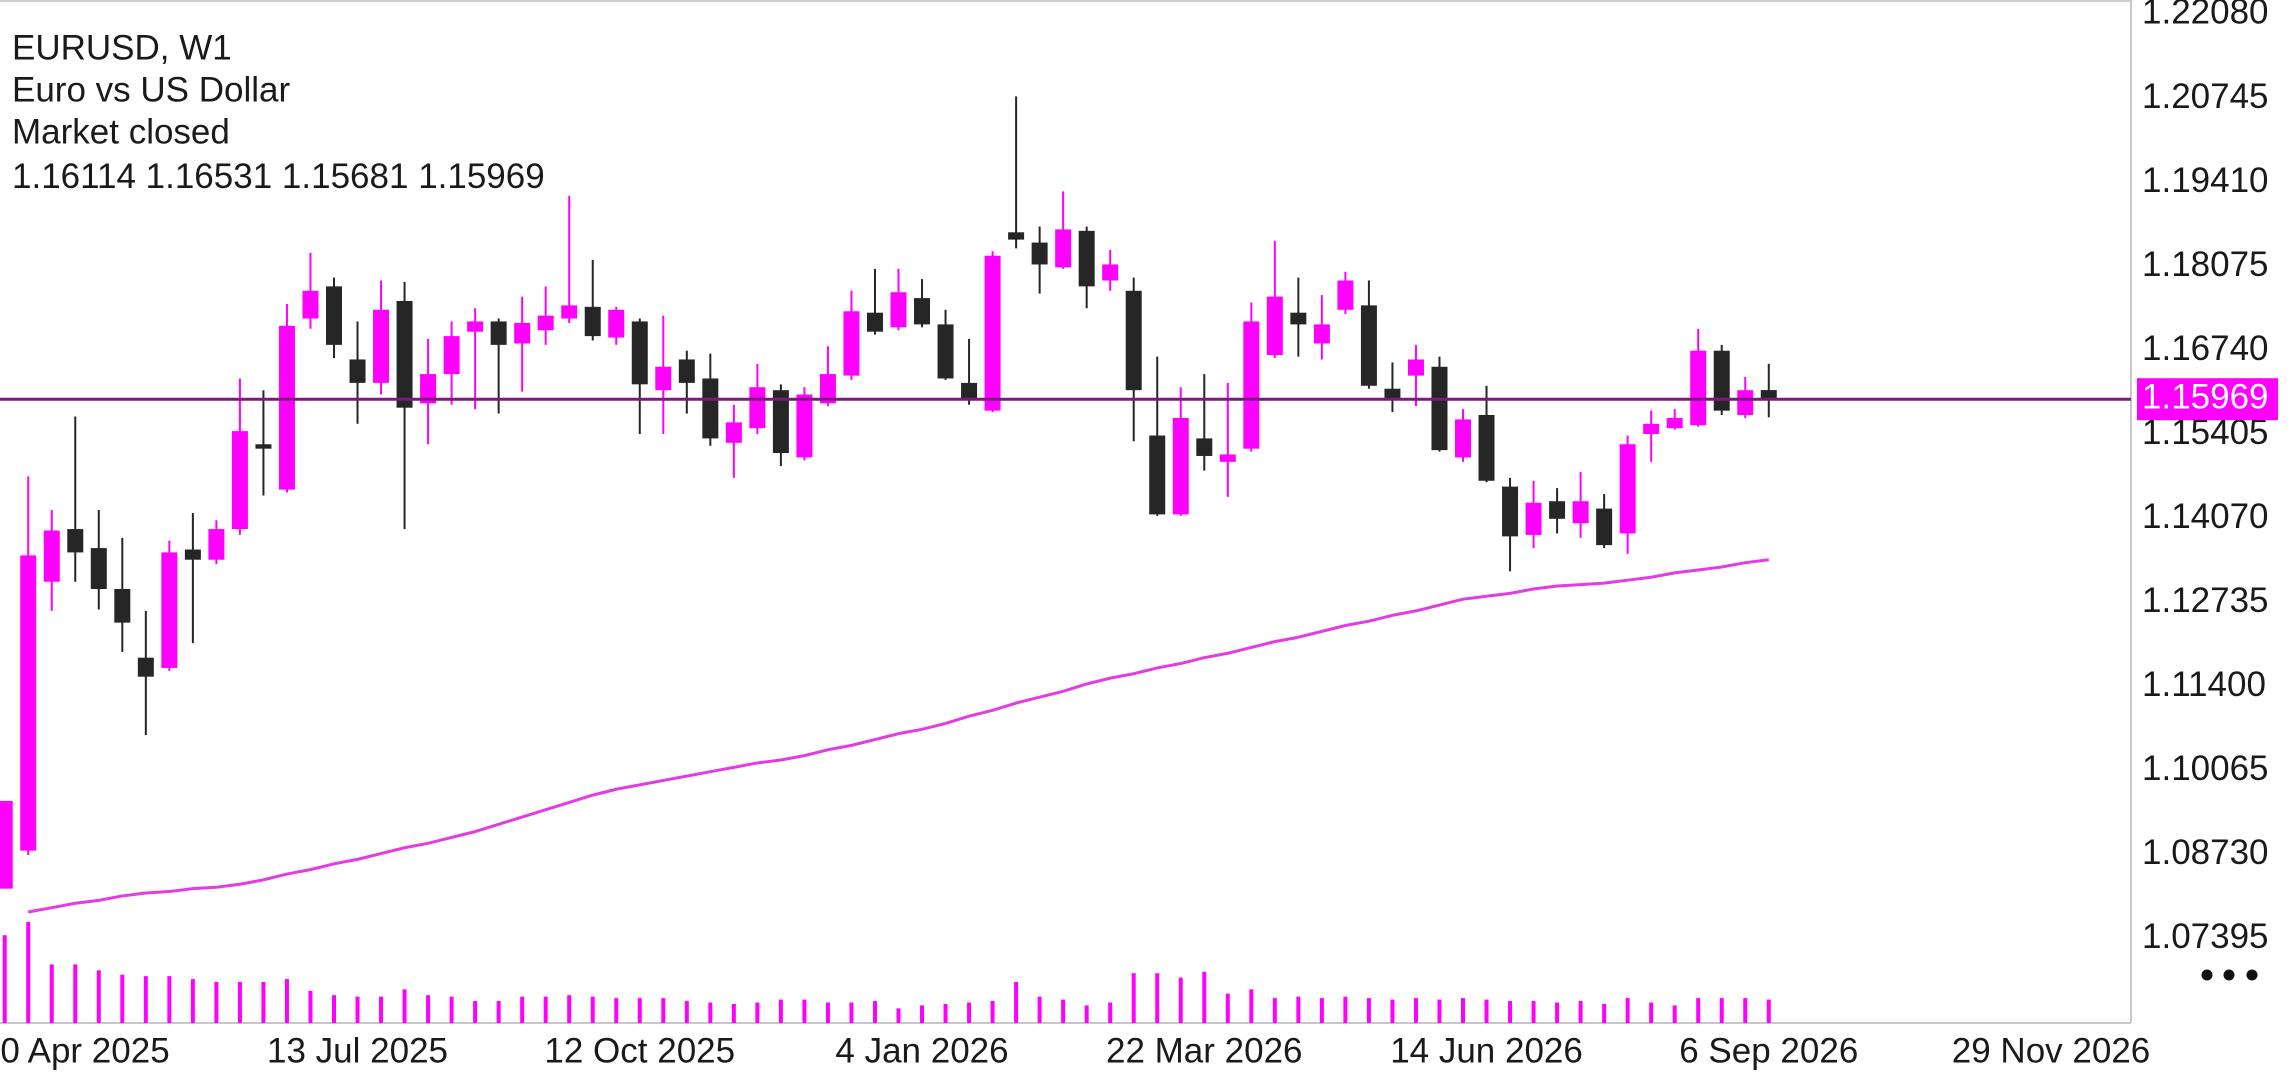 This screenshot has width=2292, height=1080. What do you see at coordinates (2205, 516) in the screenshot?
I see `y-tick-label: 1.14070` at bounding box center [2205, 516].